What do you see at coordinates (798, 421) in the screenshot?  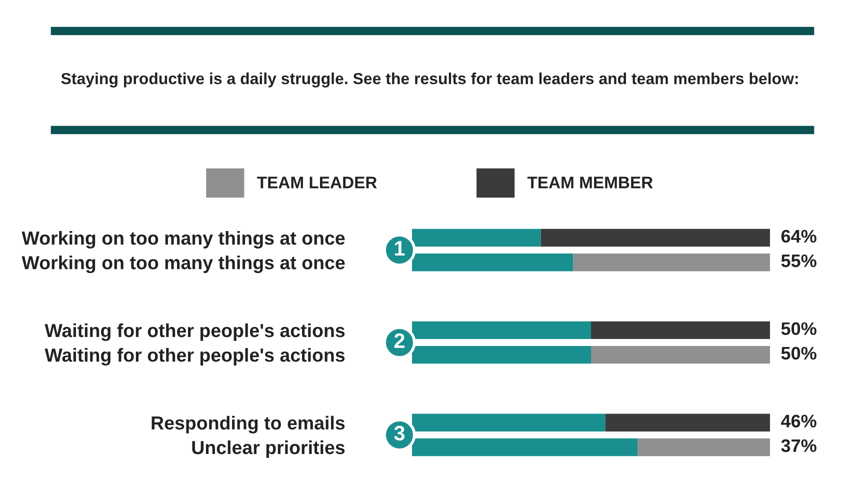 I see `data-label: 46%` at bounding box center [798, 421].